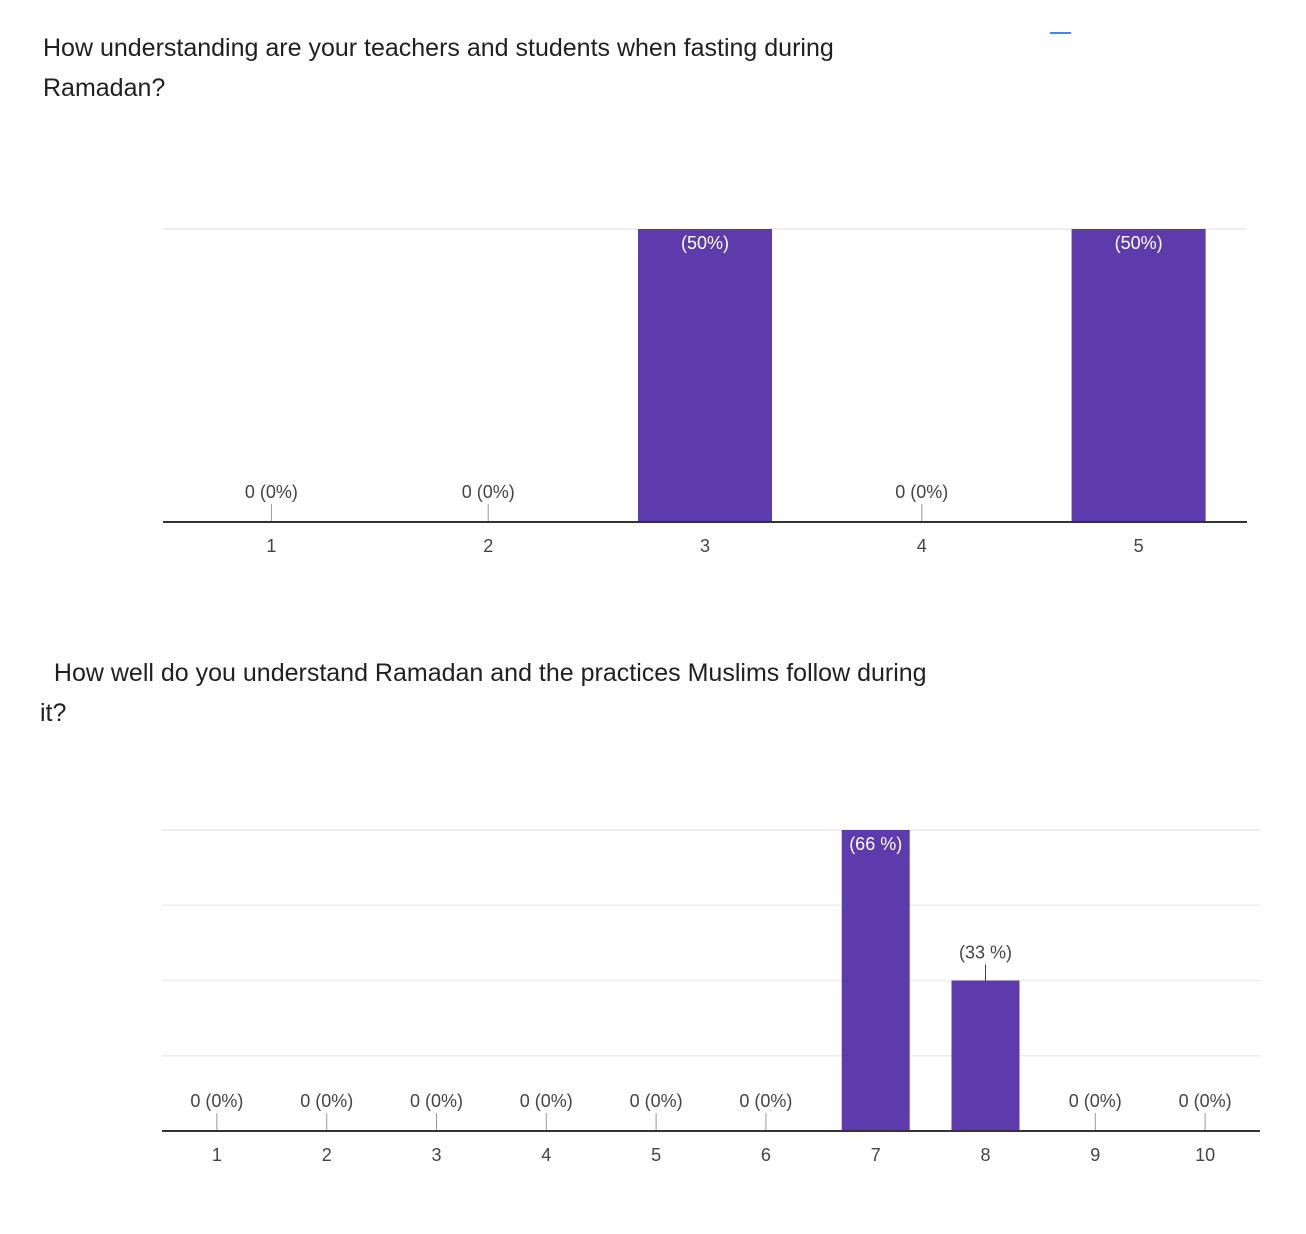  I want to click on x-tick-label: 7, so click(876, 1155).